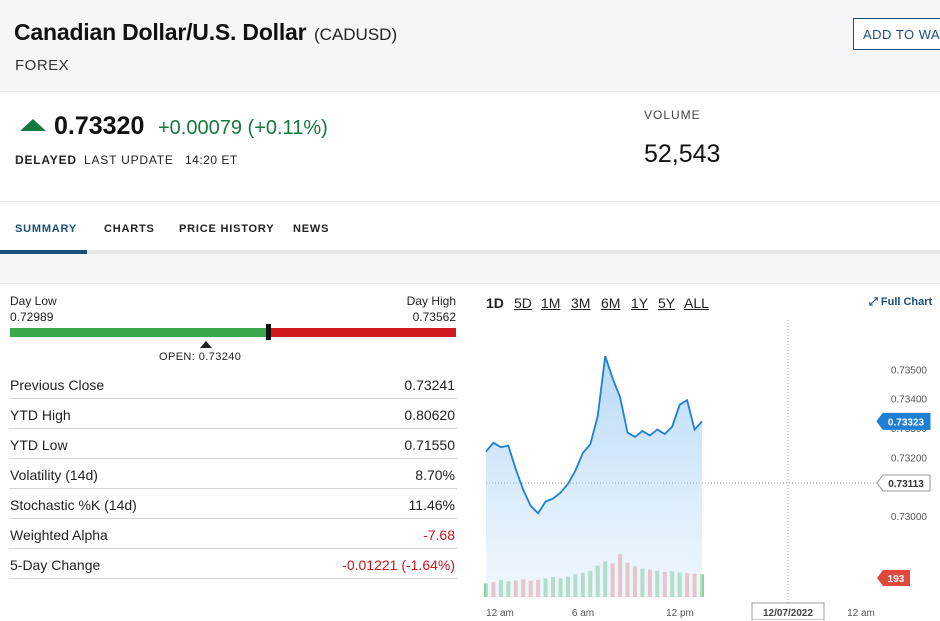 The image size is (940, 621). I want to click on stat-row: YTD High 0.80620, so click(233, 414).